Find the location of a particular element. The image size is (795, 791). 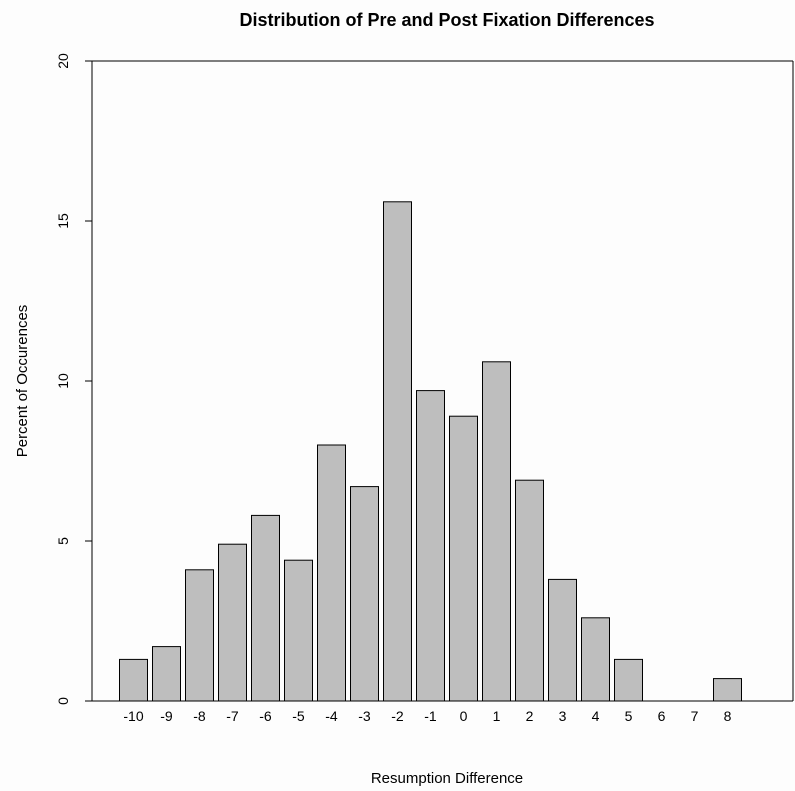

bar--1 is located at coordinates (430, 546).